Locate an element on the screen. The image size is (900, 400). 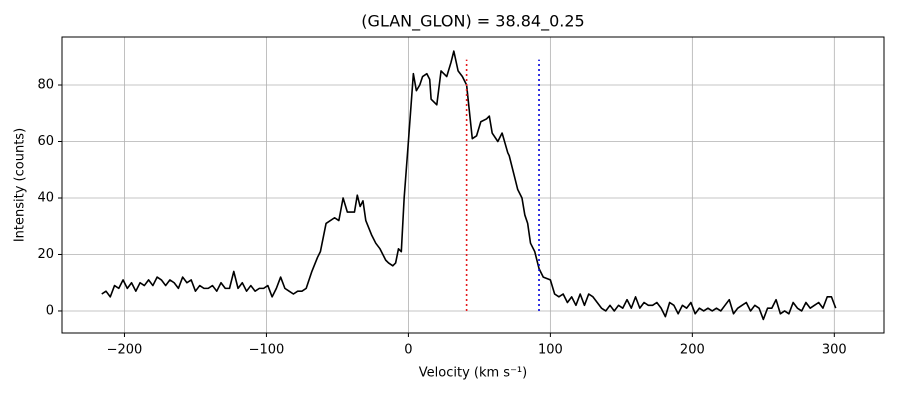
x-tick-label: 200 is located at coordinates (692, 350).